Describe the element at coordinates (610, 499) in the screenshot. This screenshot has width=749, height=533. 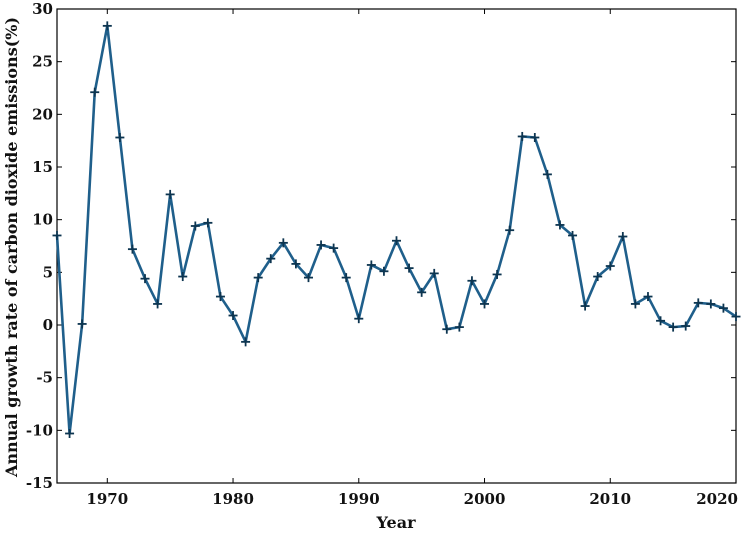
I see `x-tick-label: 2010` at that location.